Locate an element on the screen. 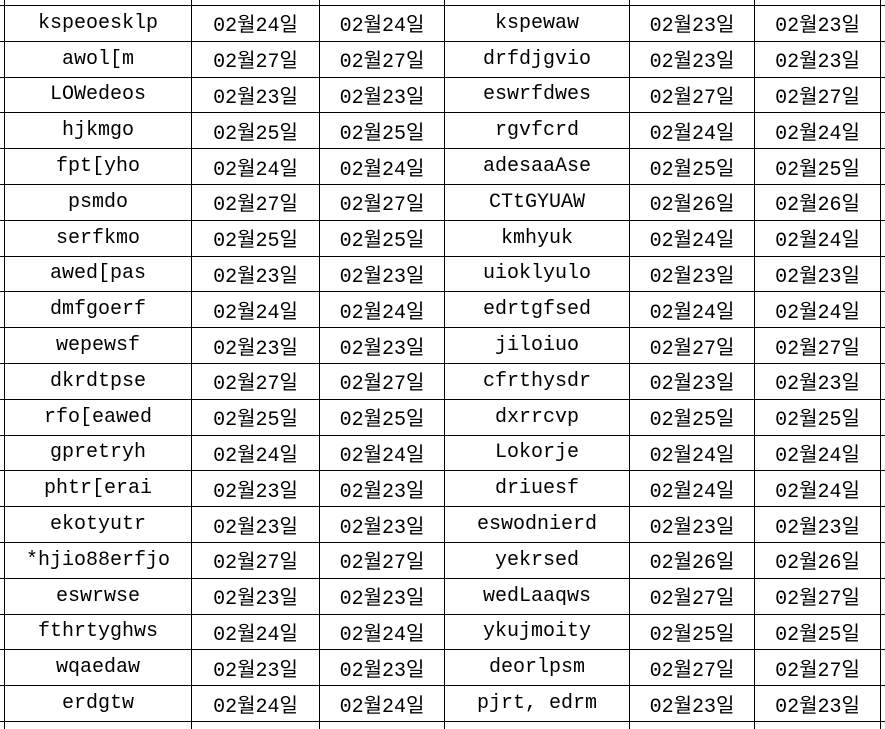 This screenshot has width=885, height=729. name-cell: dxrrcvp is located at coordinates (537, 417).